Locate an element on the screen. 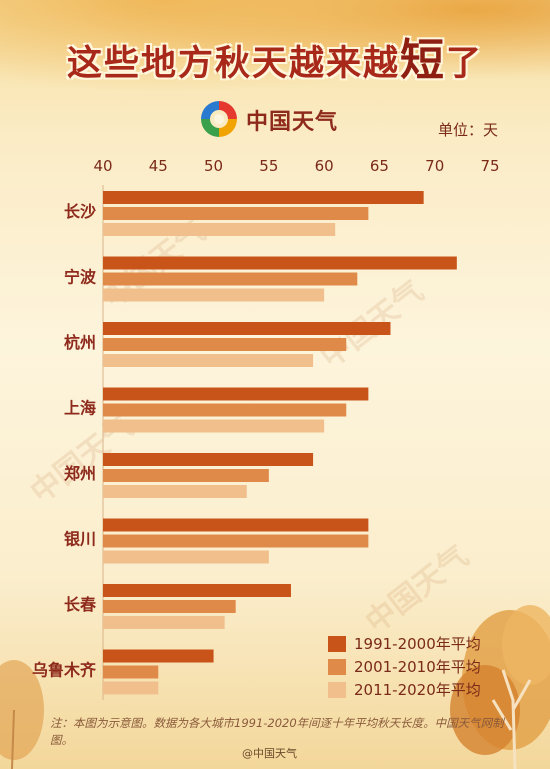 Image resolution: width=550 pixels, height=769 pixels. category-label: 郑州 is located at coordinates (80, 473).